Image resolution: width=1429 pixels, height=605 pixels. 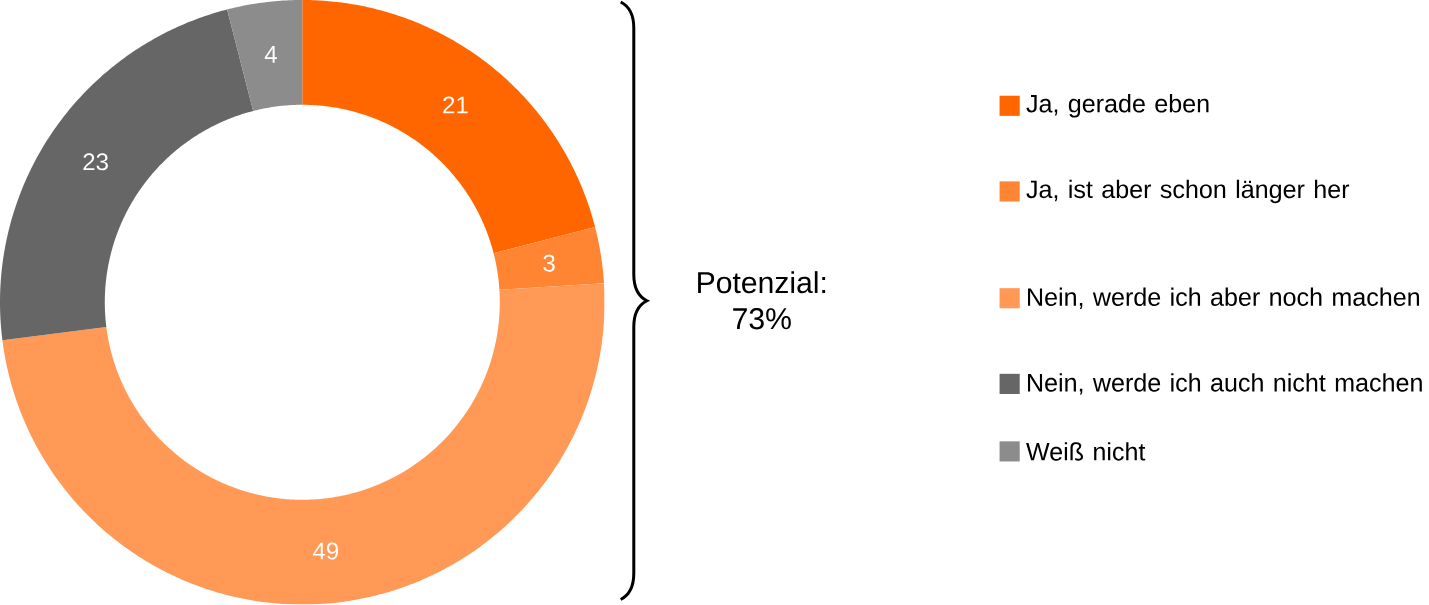 What do you see at coordinates (455, 105) in the screenshot?
I see `data-label: 21` at bounding box center [455, 105].